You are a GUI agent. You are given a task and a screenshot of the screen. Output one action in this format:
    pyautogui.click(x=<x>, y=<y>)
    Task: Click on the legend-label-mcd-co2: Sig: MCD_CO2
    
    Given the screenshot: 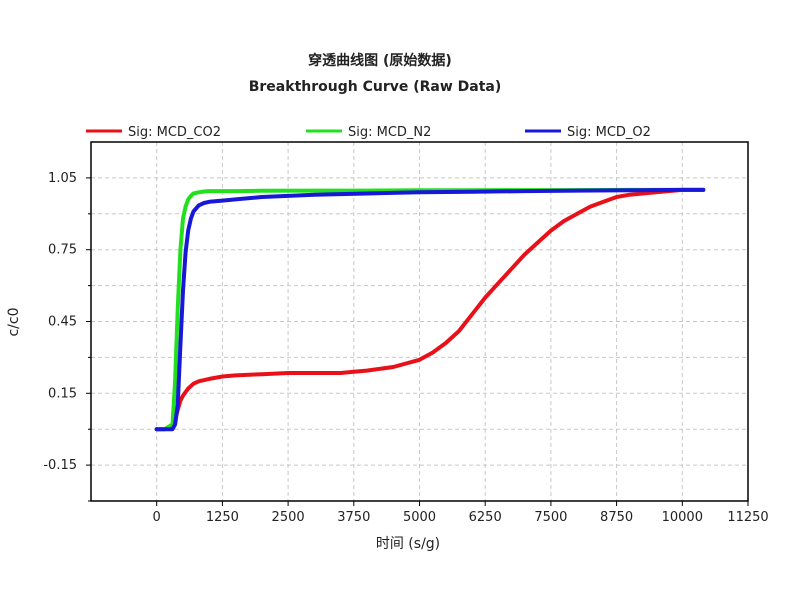 What is the action you would take?
    pyautogui.click(x=174, y=132)
    